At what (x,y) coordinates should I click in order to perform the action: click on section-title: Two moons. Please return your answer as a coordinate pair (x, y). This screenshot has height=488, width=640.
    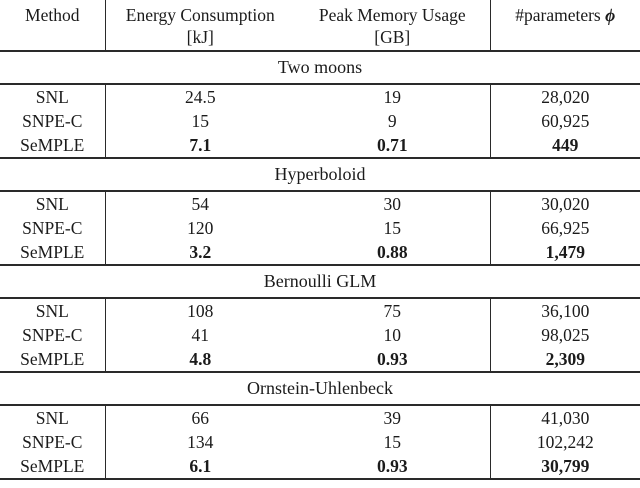
    Looking at the image, I should click on (320, 67).